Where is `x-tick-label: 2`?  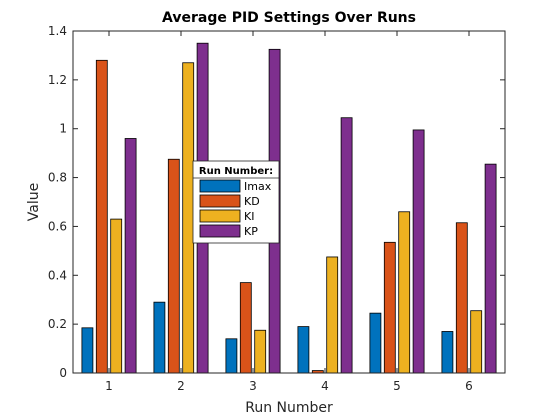
x-tick-label: 2 is located at coordinates (181, 386).